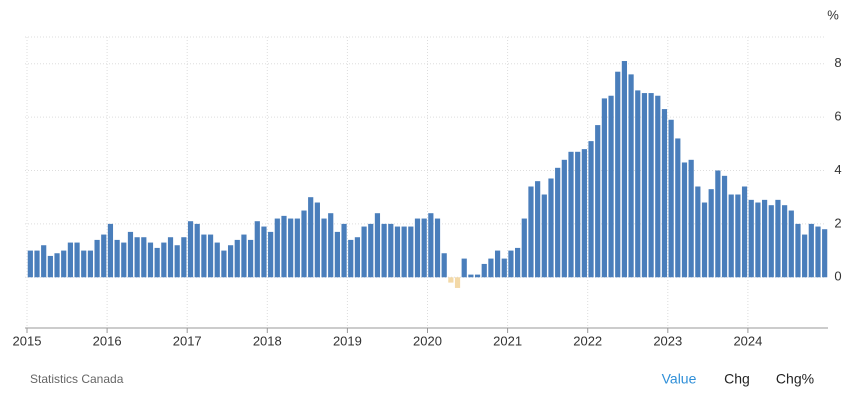 Image resolution: width=855 pixels, height=400 pixels. I want to click on x-tick-label: 2015, so click(27, 340).